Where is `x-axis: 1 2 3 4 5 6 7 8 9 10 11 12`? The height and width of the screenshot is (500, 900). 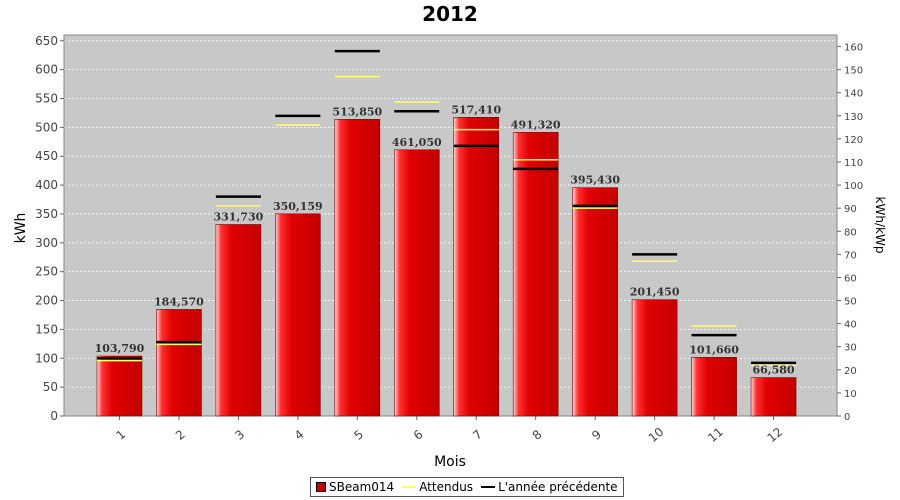
x-axis: 1 2 3 4 5 6 7 8 9 10 11 12 is located at coordinates (449, 430).